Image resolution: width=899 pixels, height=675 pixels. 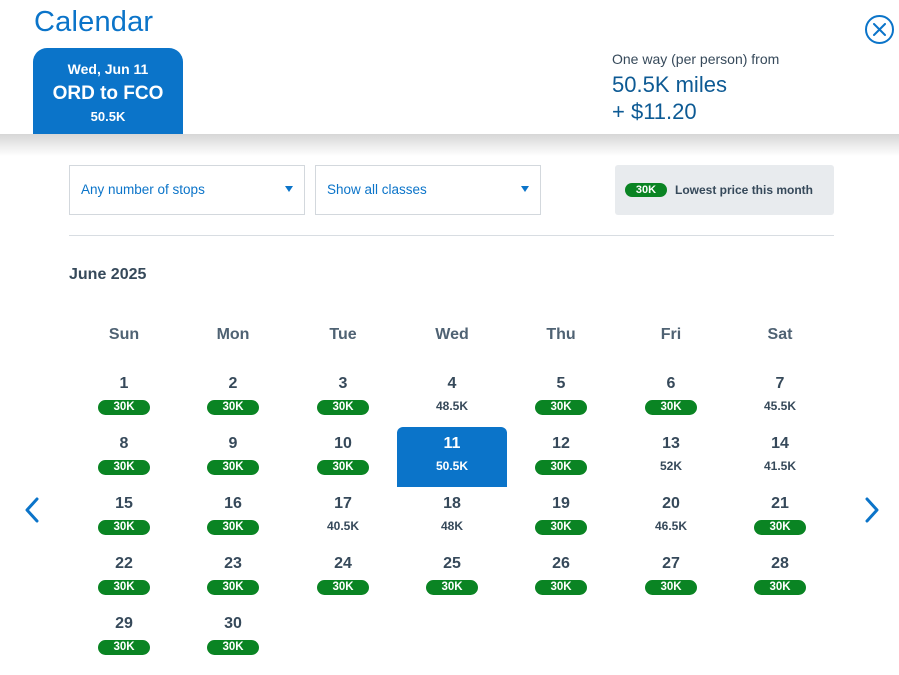 I want to click on day-number: 12, so click(x=561, y=443).